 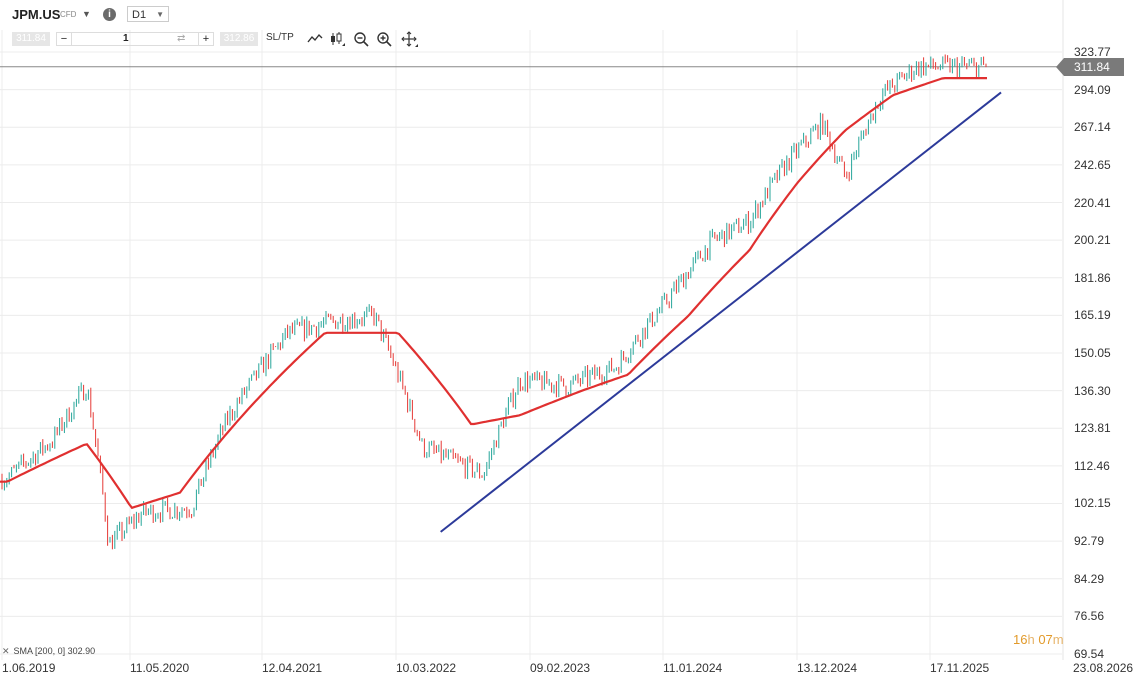 What do you see at coordinates (64, 39) in the screenshot?
I see `minus-icon: −` at bounding box center [64, 39].